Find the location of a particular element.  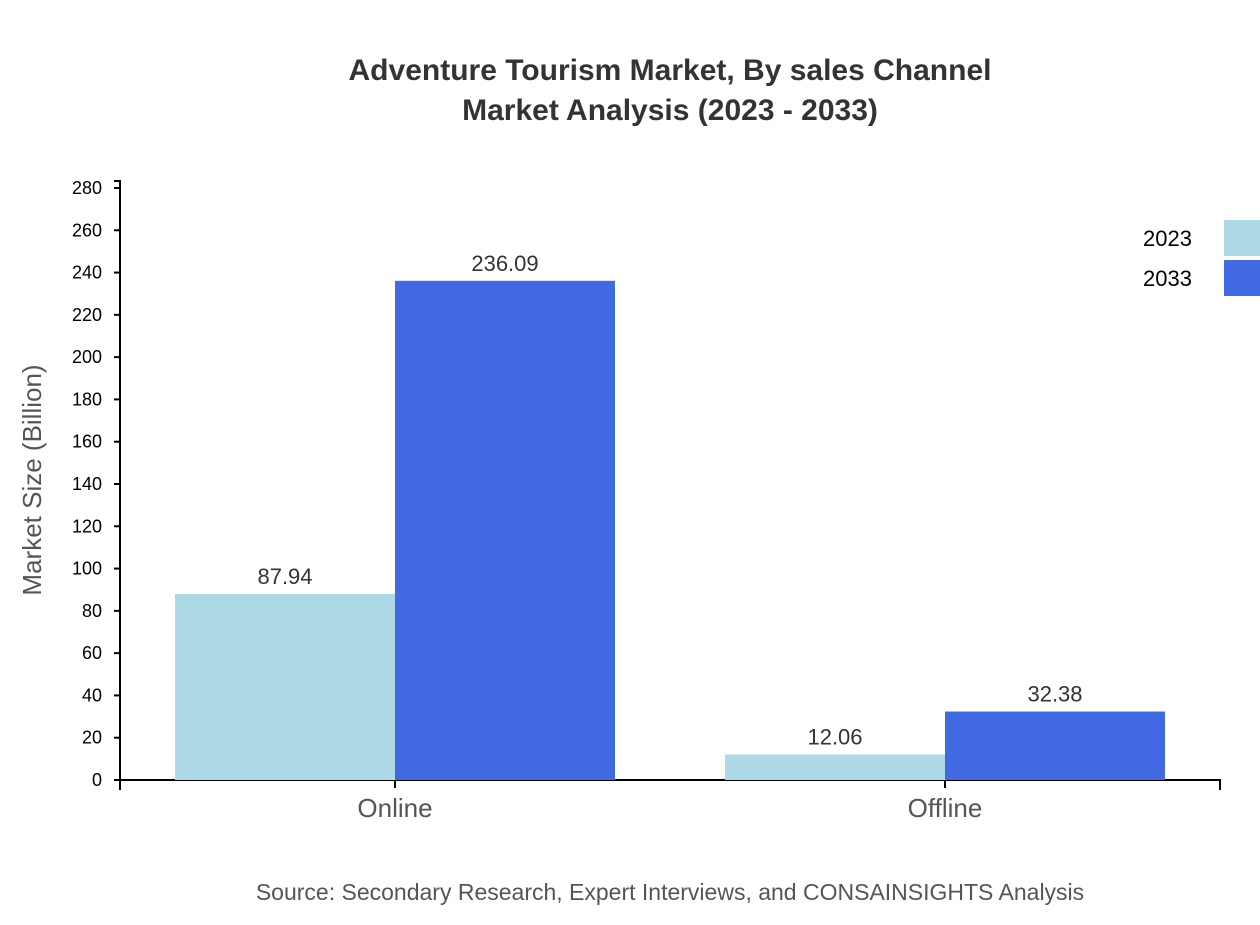

legend-swatch-2023 is located at coordinates (1242, 238).